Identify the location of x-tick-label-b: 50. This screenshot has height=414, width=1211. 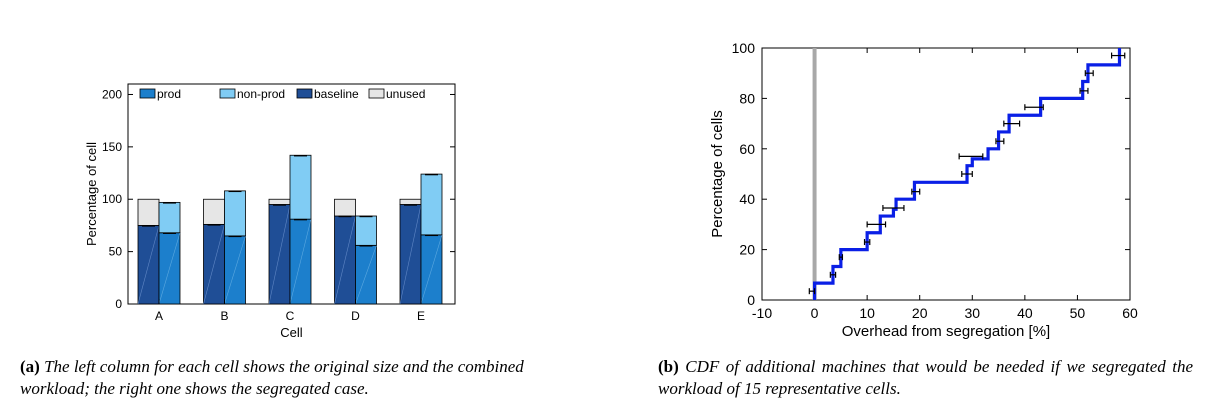
(1078, 313).